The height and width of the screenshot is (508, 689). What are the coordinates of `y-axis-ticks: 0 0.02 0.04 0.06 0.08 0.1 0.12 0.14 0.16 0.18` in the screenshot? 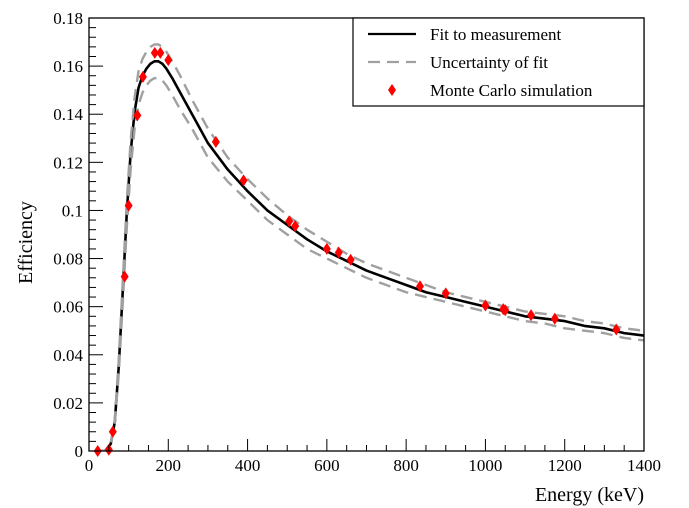 It's located at (78, 235).